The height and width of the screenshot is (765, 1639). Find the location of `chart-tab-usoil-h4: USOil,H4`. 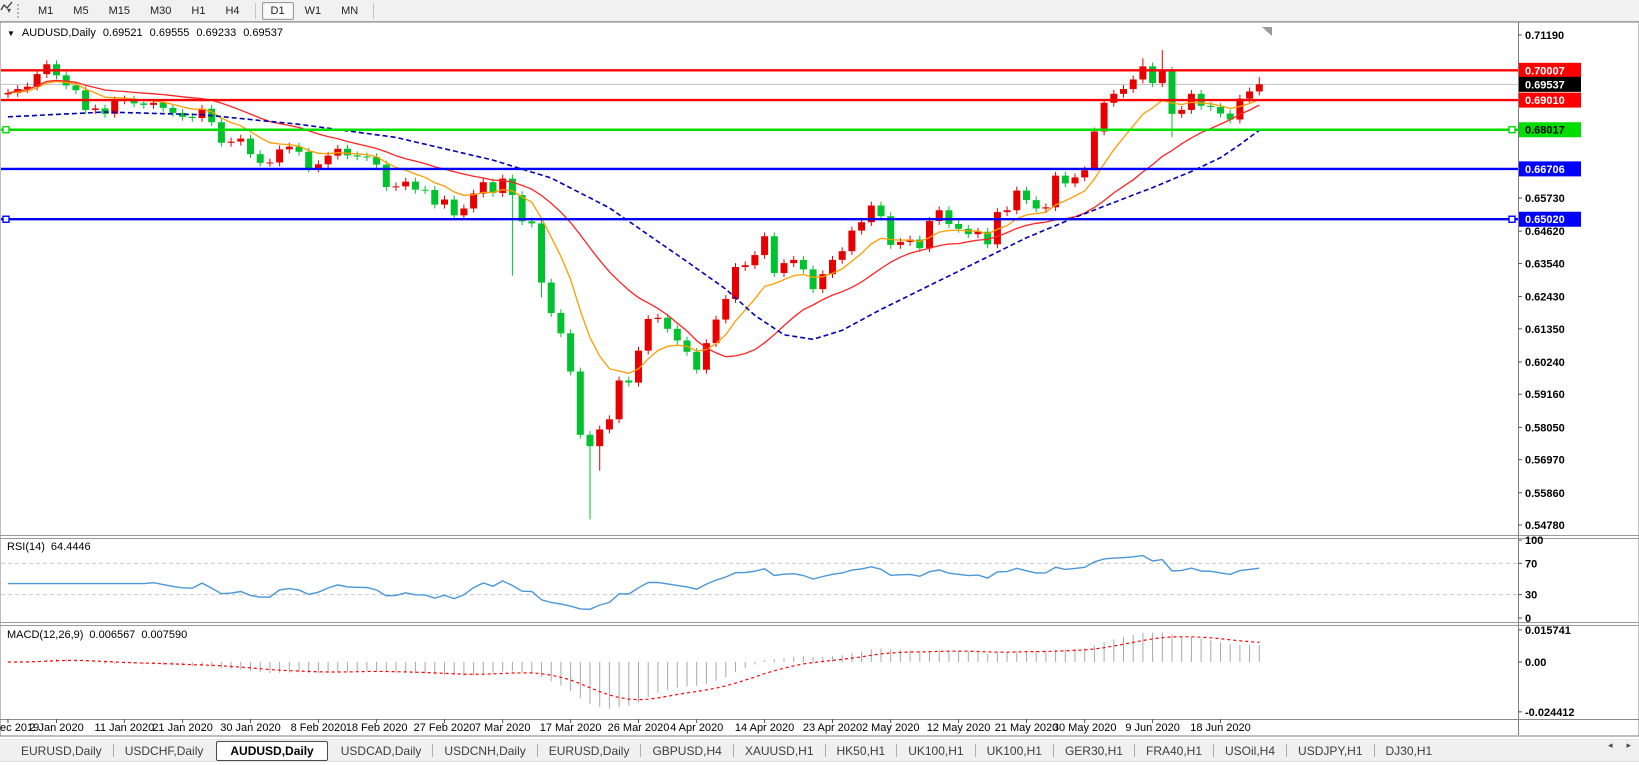

chart-tab-usoil-h4: USOil,H4 is located at coordinates (1250, 750).